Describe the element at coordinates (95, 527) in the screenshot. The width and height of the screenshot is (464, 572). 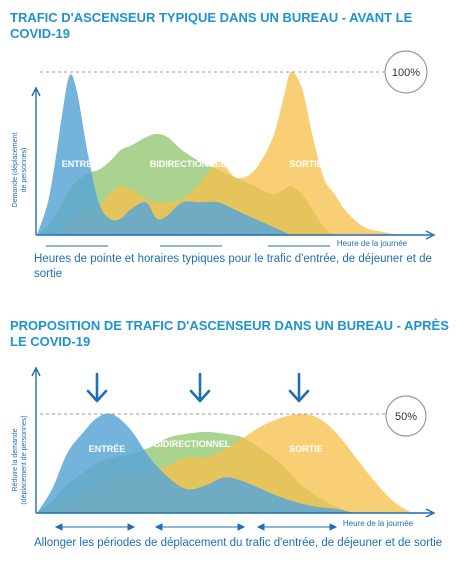
I see `range-arrow-entree` at that location.